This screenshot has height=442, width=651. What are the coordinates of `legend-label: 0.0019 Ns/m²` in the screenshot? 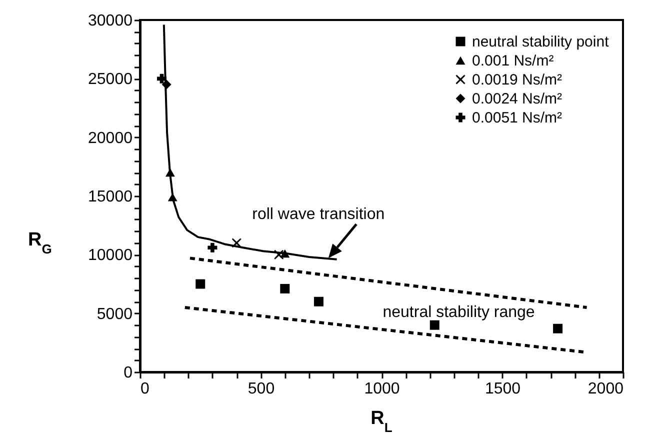 It's located at (517, 80).